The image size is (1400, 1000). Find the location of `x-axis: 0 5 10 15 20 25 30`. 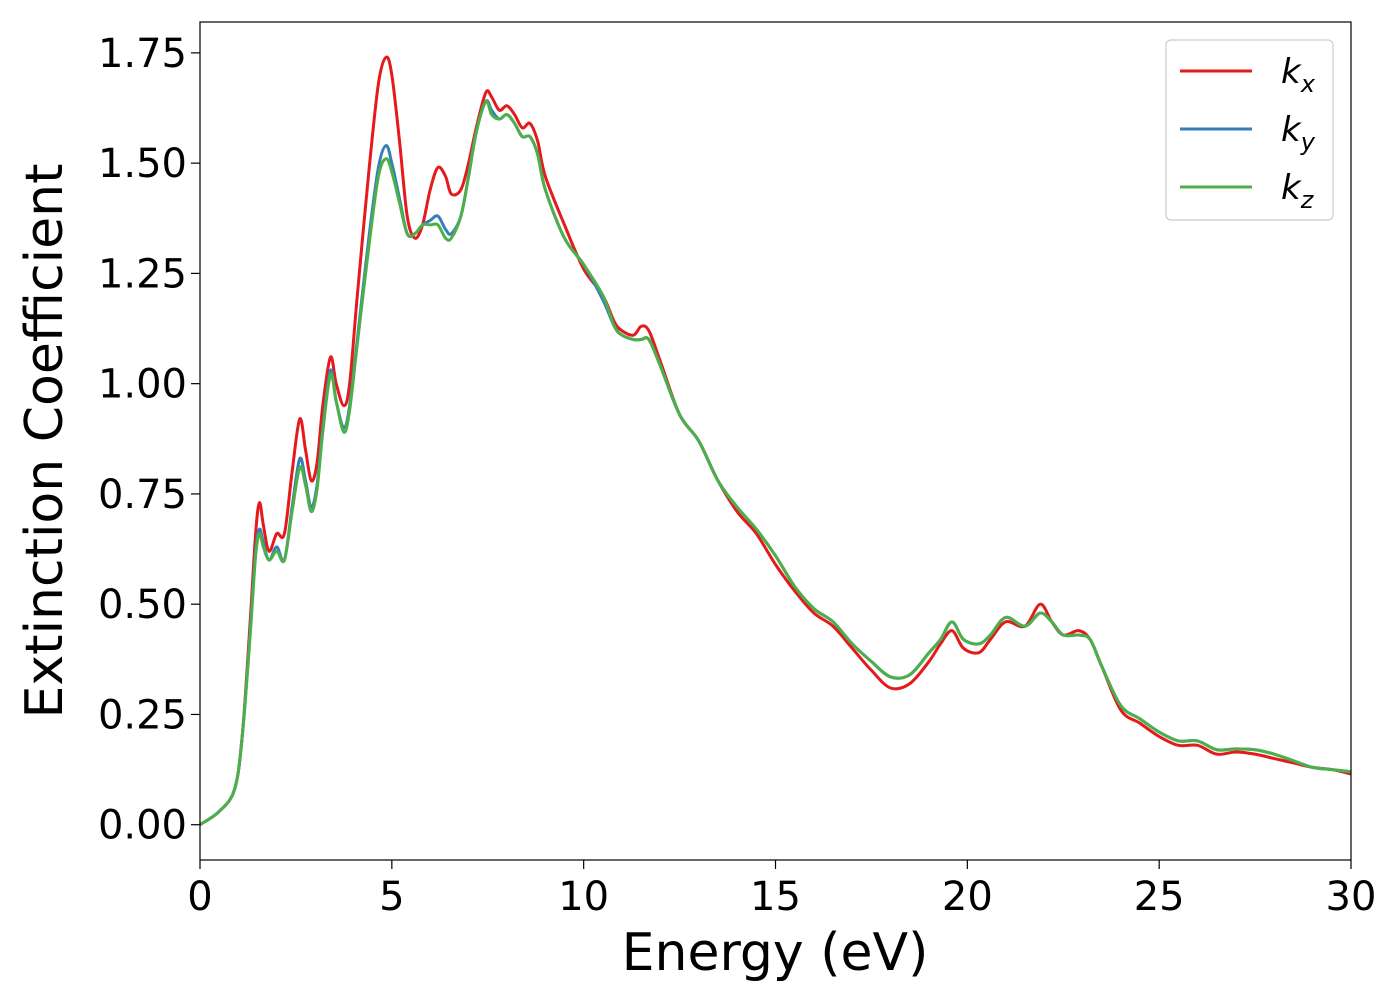

x-axis: 0 5 10 15 20 25 30 is located at coordinates (781, 890).